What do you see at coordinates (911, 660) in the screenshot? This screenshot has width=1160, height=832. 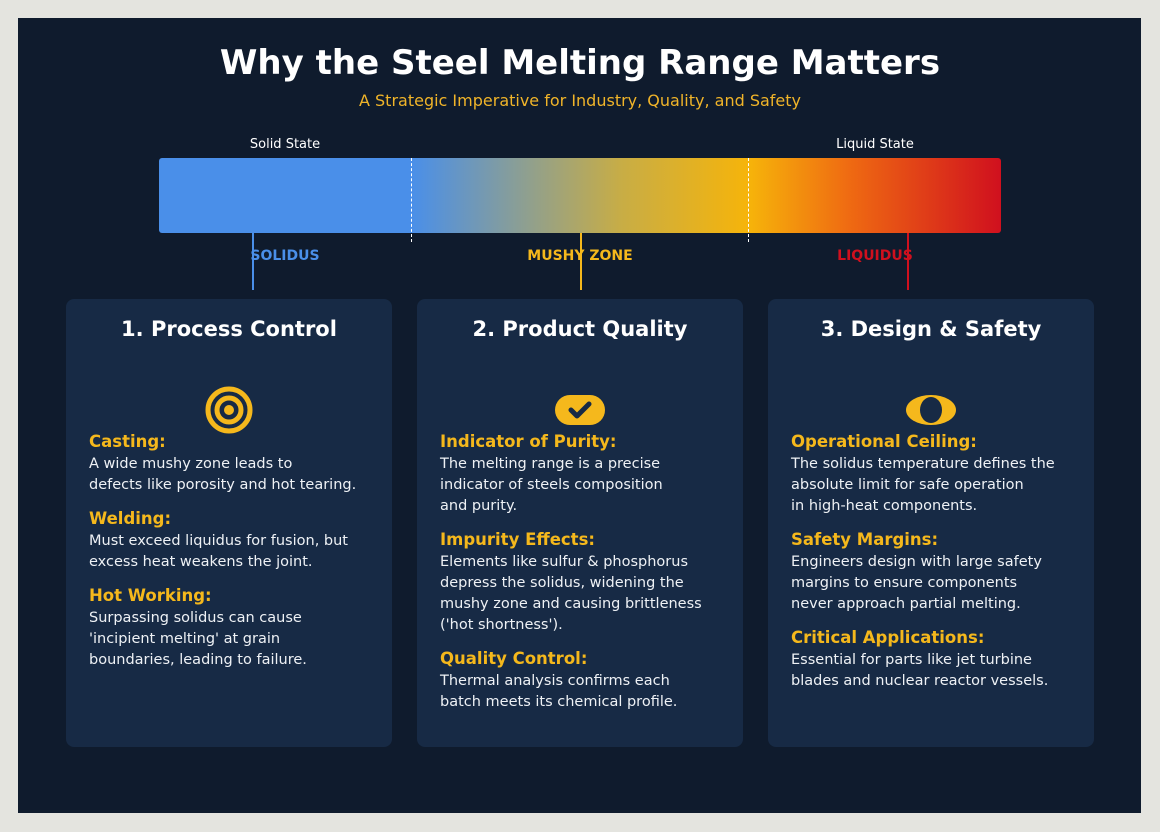 I see `section-text: Essential for parts like jet turbine` at bounding box center [911, 660].